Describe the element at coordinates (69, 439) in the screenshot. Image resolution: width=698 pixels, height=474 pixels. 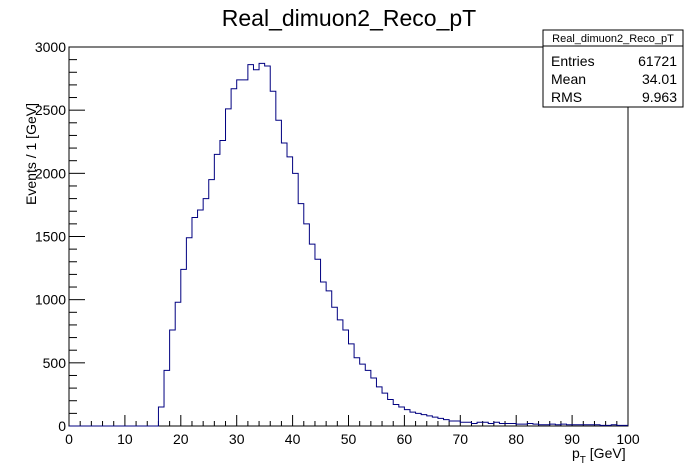
I see `x-tick-label: 0` at that location.